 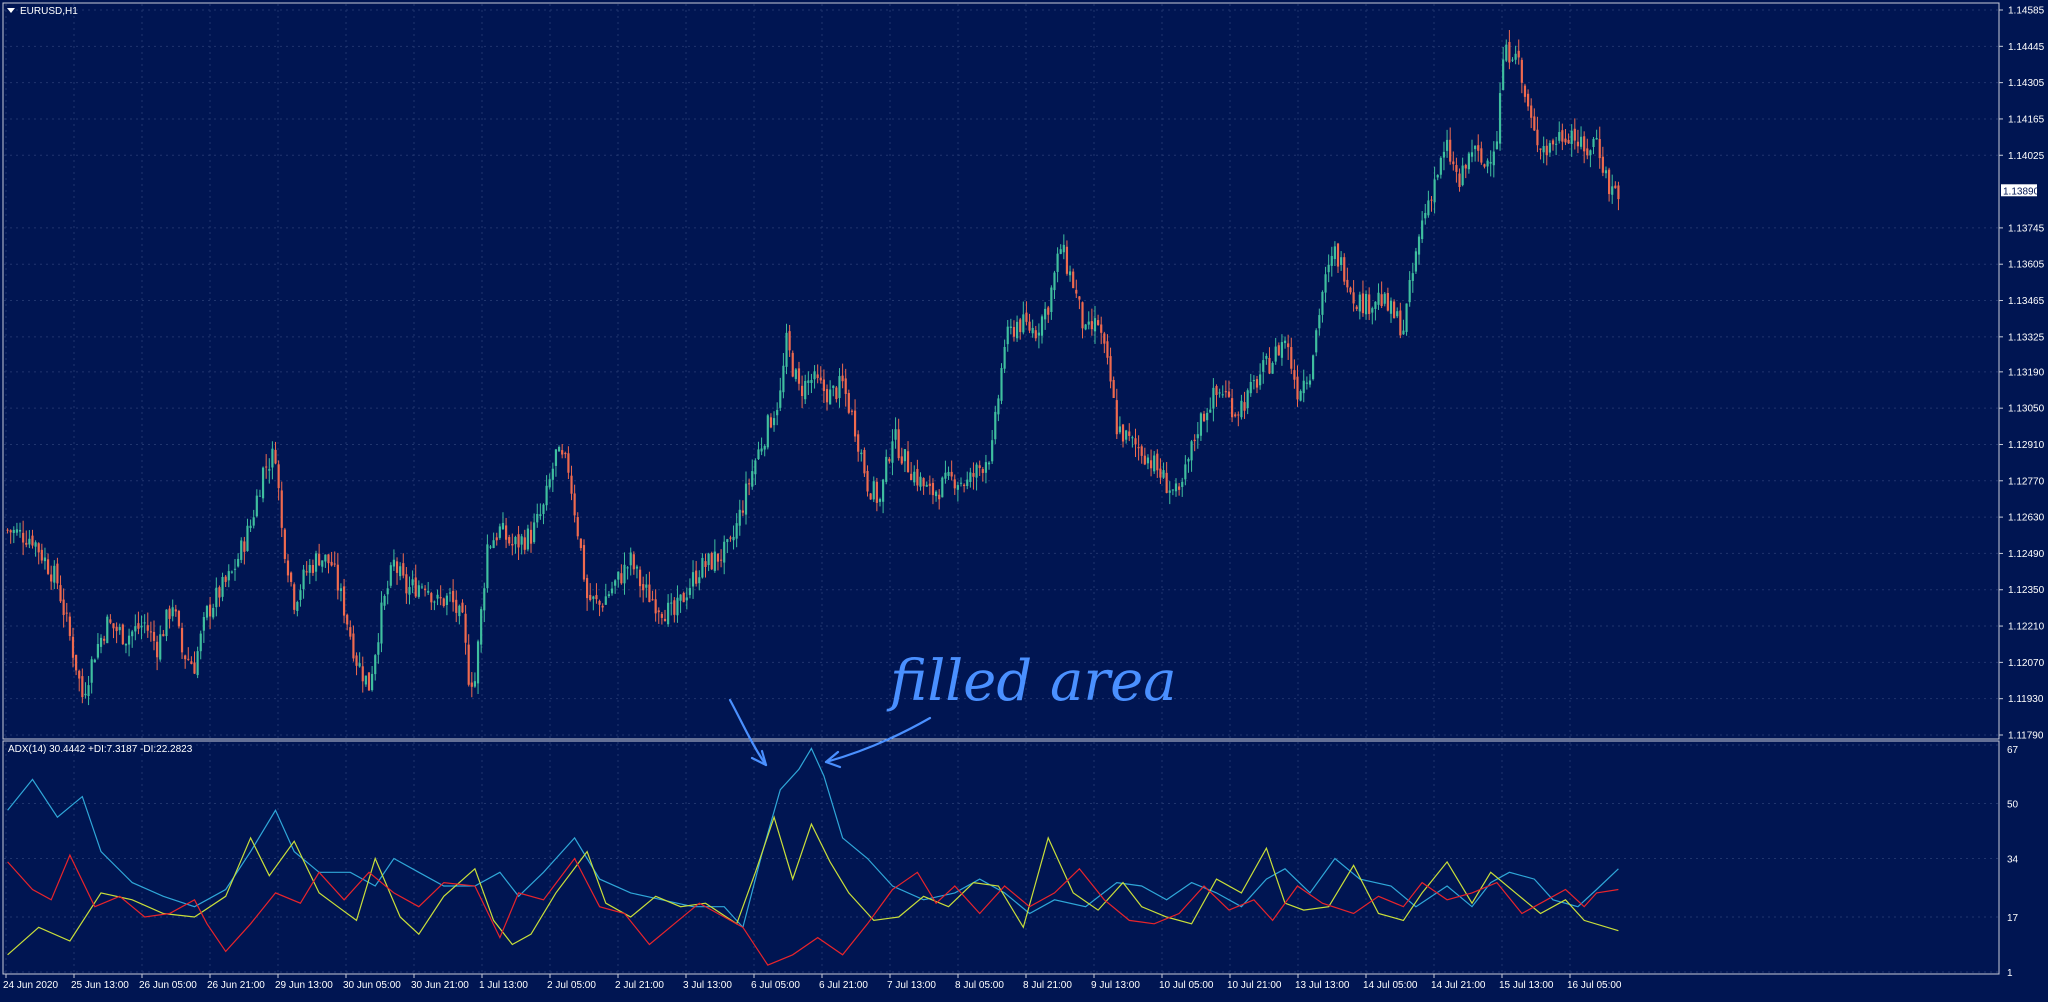 I want to click on time-tick-label: 14 Jul 21:00, so click(x=1458, y=985).